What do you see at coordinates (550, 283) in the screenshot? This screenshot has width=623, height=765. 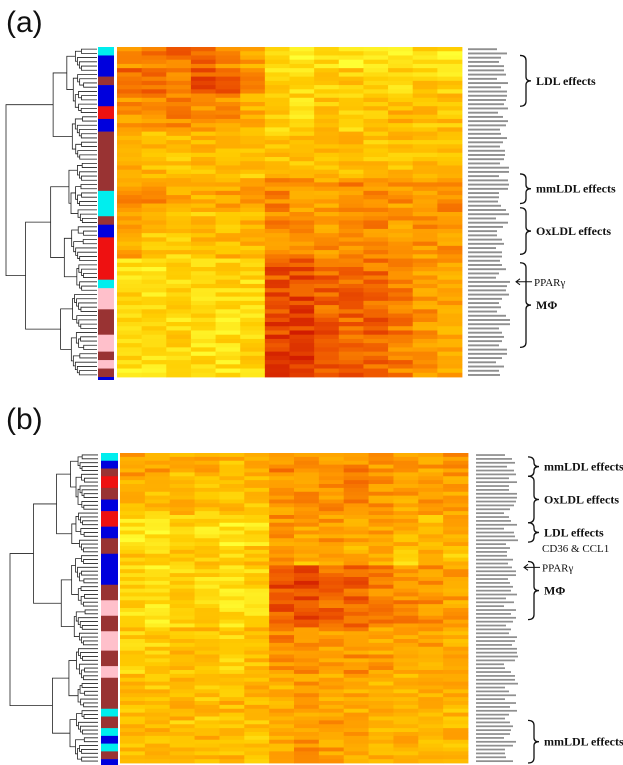 I see `annotation-a-3: PPARγ` at bounding box center [550, 283].